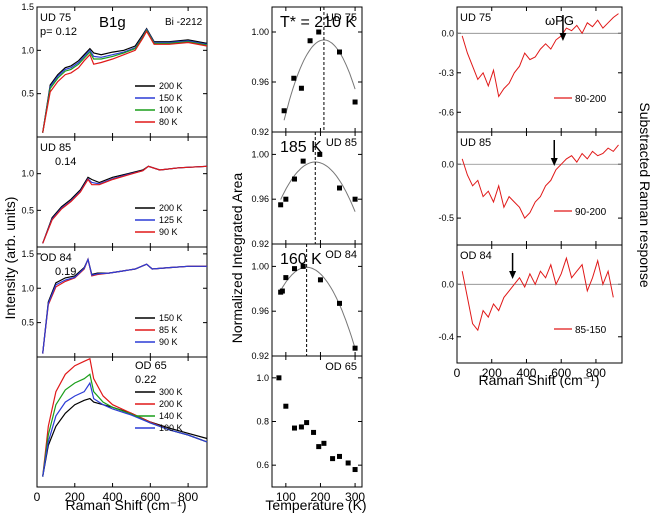 Image resolution: width=654 pixels, height=517 pixels. What do you see at coordinates (58, 32) in the screenshot?
I see `doping-label: p= 0.12` at bounding box center [58, 32].